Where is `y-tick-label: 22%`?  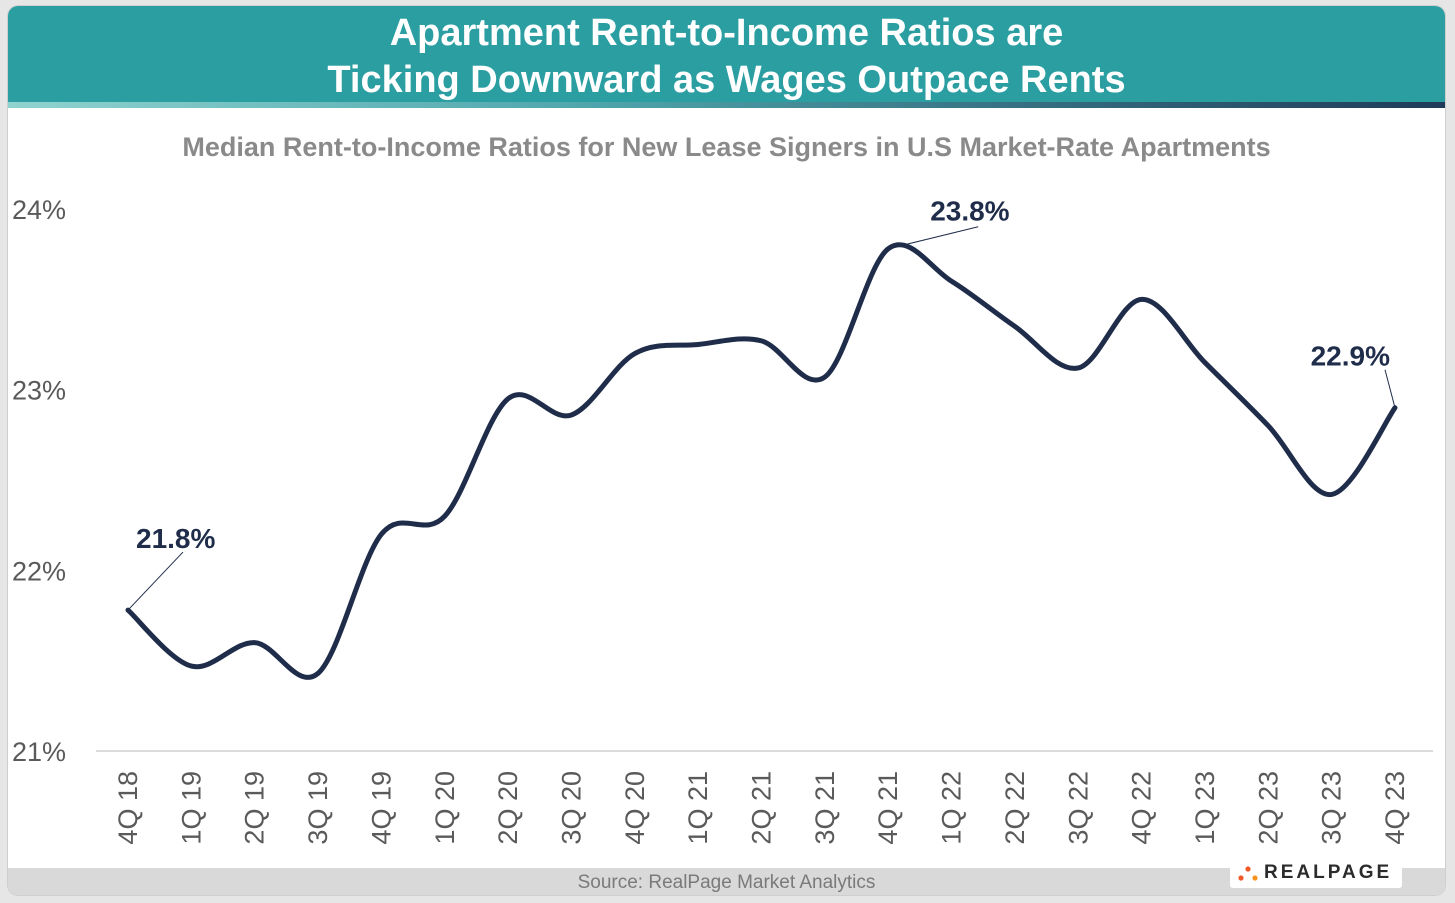
y-tick-label: 22% is located at coordinates (39, 571).